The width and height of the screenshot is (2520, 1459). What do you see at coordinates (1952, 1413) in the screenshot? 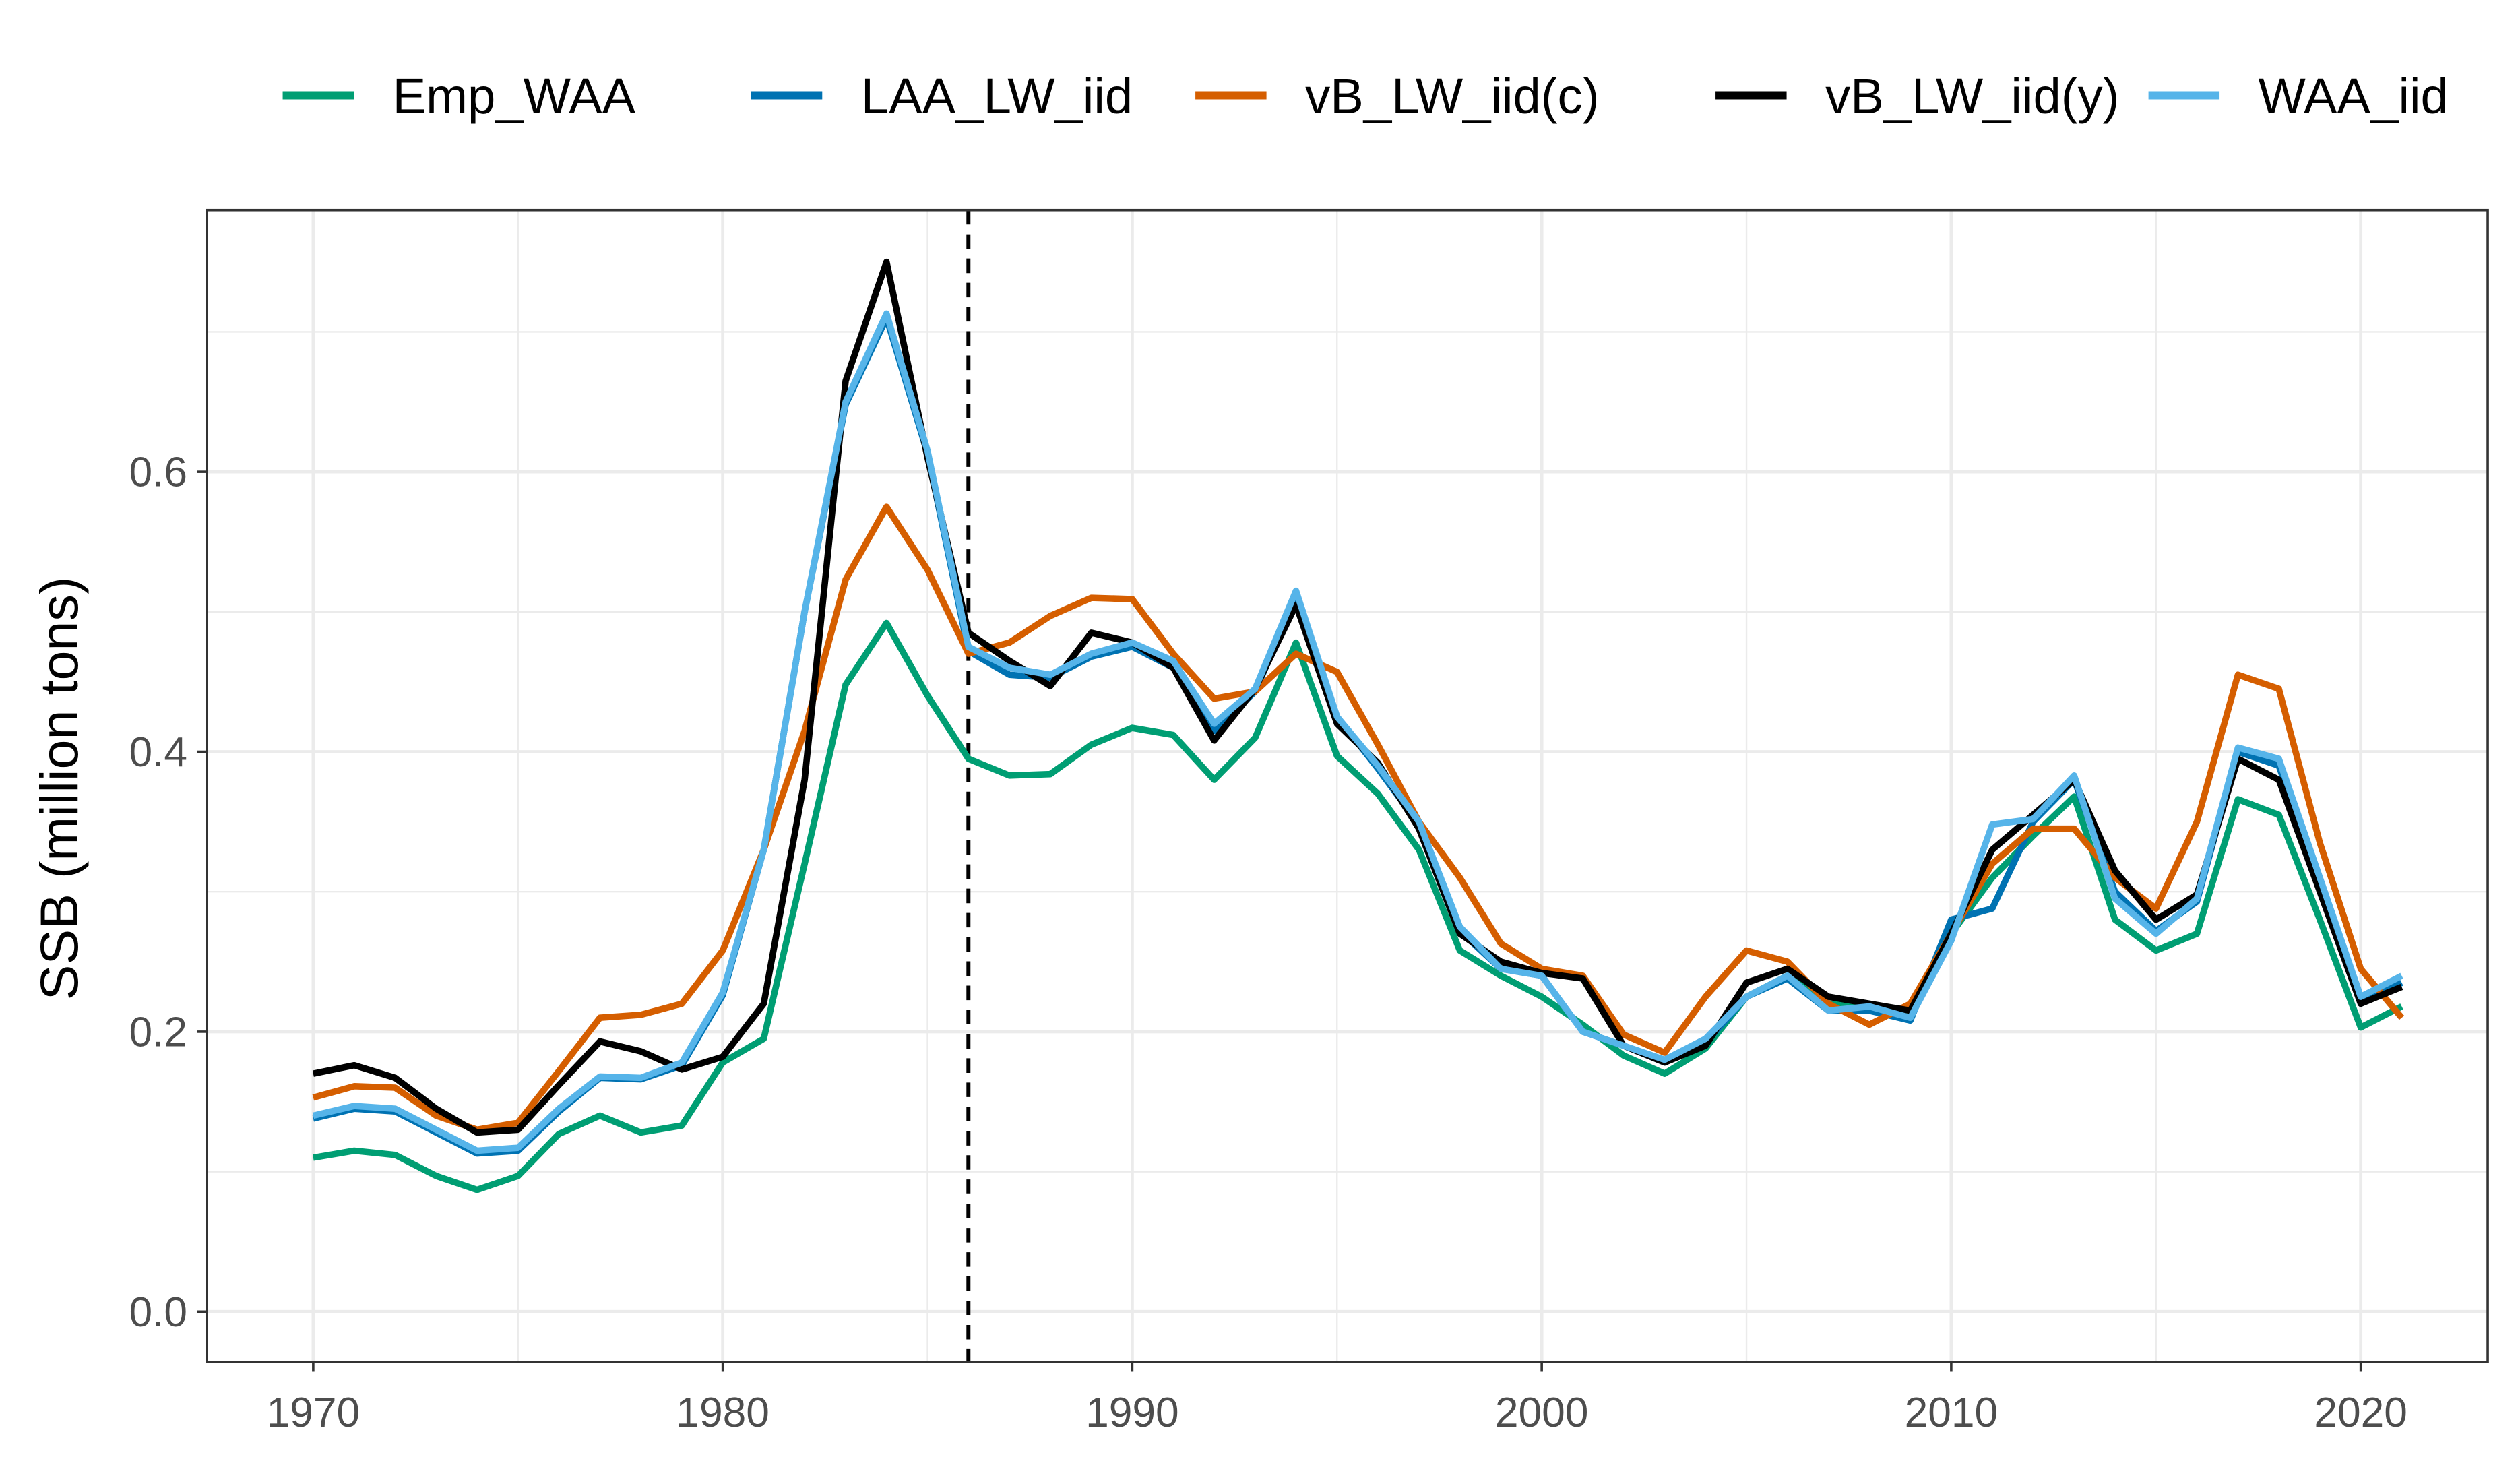
I see `x-tick-label: 2010` at bounding box center [1952, 1413].